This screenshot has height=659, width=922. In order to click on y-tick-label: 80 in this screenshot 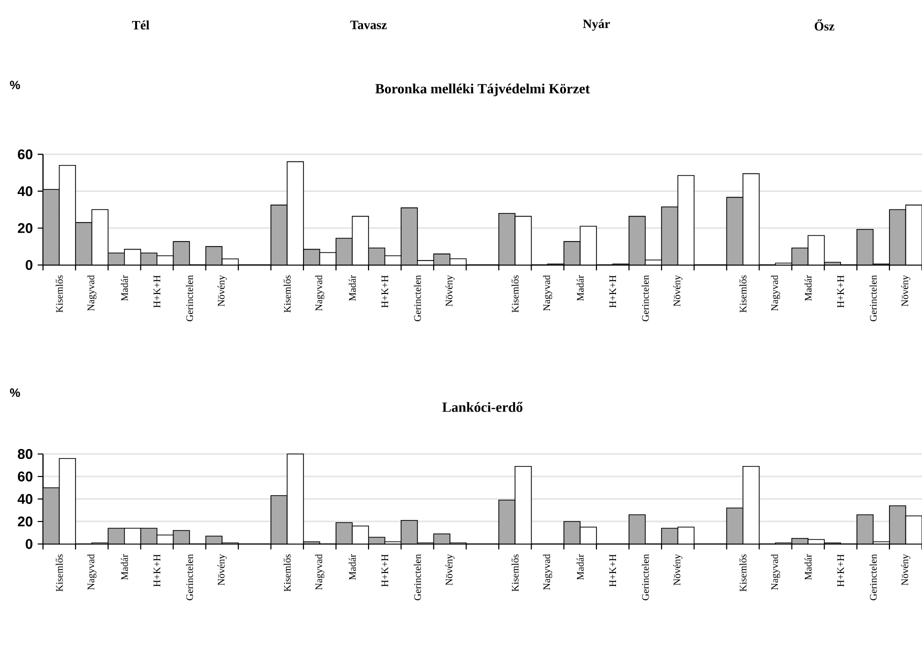, I will do `click(25, 454)`.